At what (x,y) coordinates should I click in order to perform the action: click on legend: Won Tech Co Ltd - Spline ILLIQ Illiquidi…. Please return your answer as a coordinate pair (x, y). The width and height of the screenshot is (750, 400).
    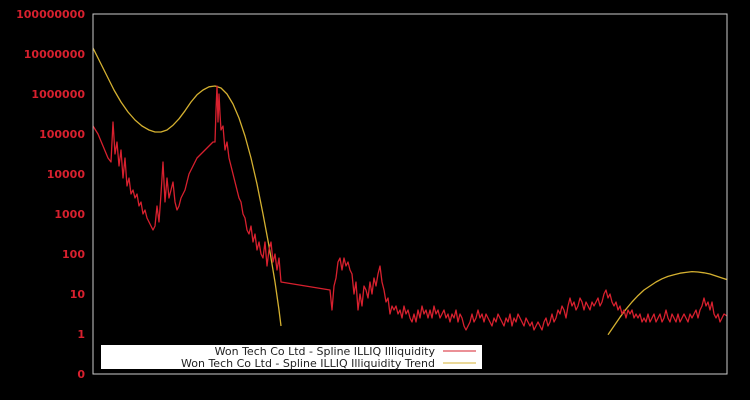
    Looking at the image, I should click on (291, 357).